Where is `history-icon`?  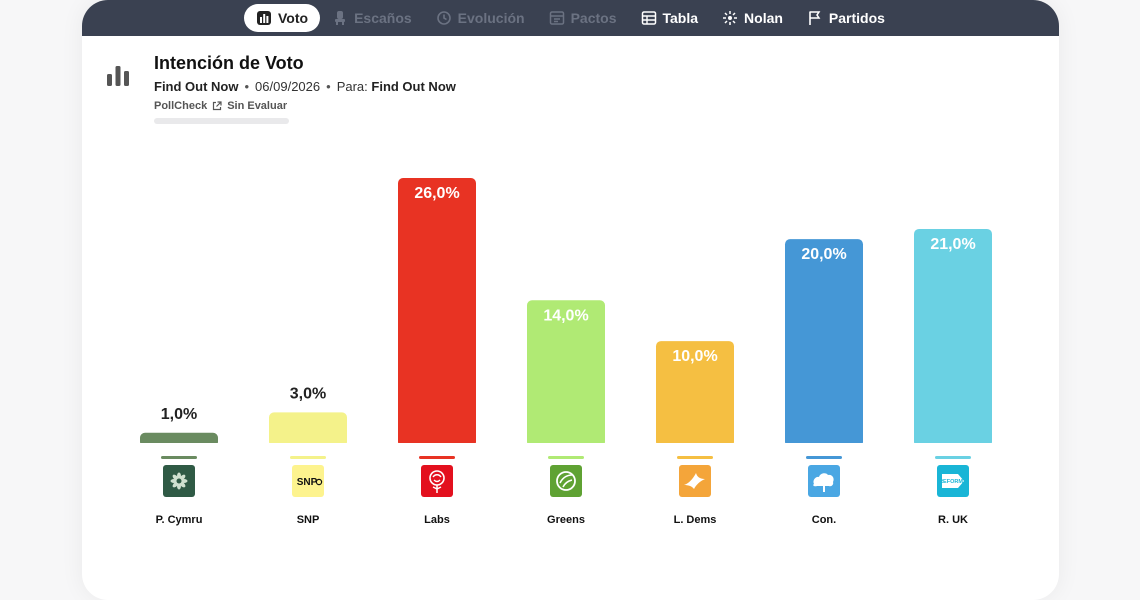
history-icon is located at coordinates (443, 18).